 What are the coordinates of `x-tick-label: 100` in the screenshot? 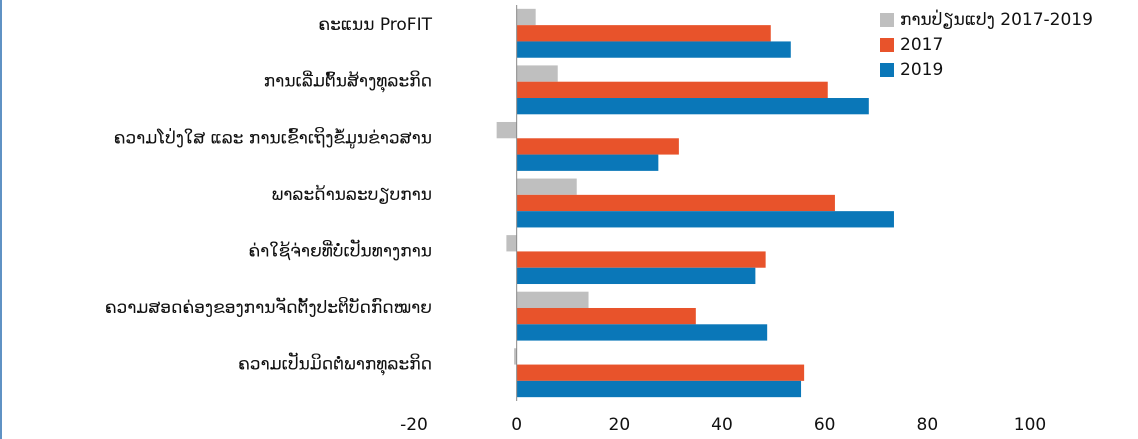 It's located at (1030, 425).